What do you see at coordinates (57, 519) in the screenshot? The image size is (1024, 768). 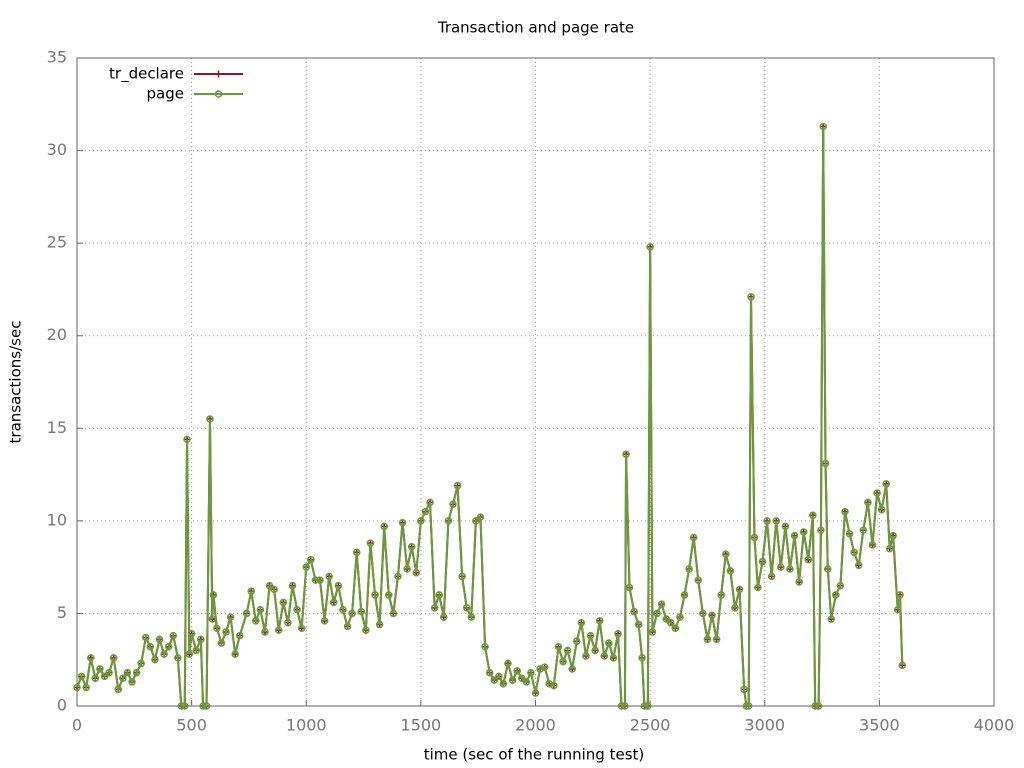 I see `y-tick-label: 10` at bounding box center [57, 519].